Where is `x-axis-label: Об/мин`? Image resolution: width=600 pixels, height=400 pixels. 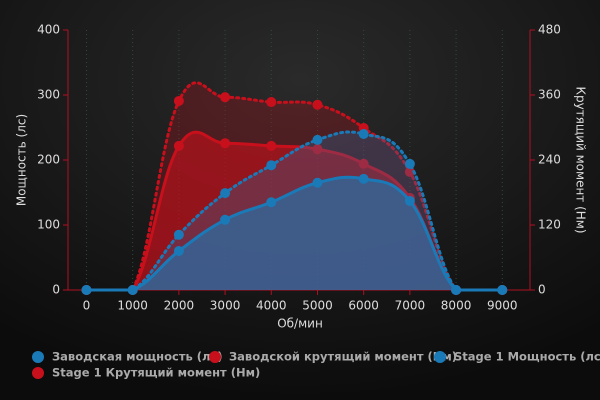
x-axis-label: Об/мин is located at coordinates (300, 324).